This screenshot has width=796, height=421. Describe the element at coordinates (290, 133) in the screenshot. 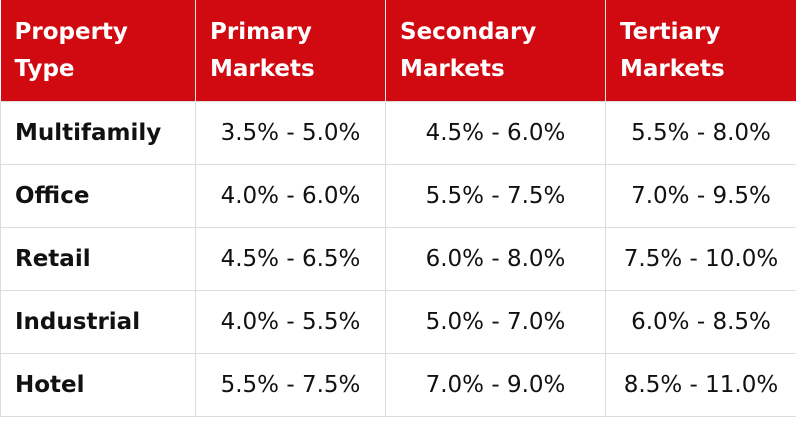

I see `cap-rate-cell: 3.5% - 5.0%` at that location.